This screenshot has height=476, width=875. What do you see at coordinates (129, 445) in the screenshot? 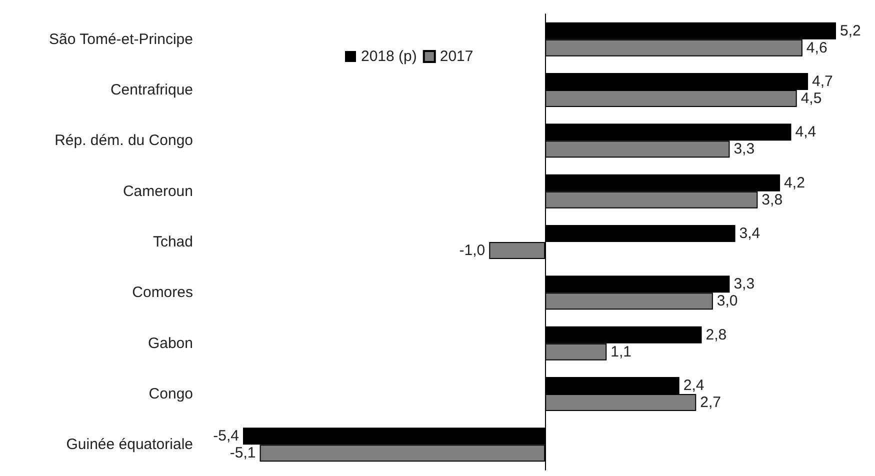
I see `y-tick-label: Guinée équatoriale` at bounding box center [129, 445].